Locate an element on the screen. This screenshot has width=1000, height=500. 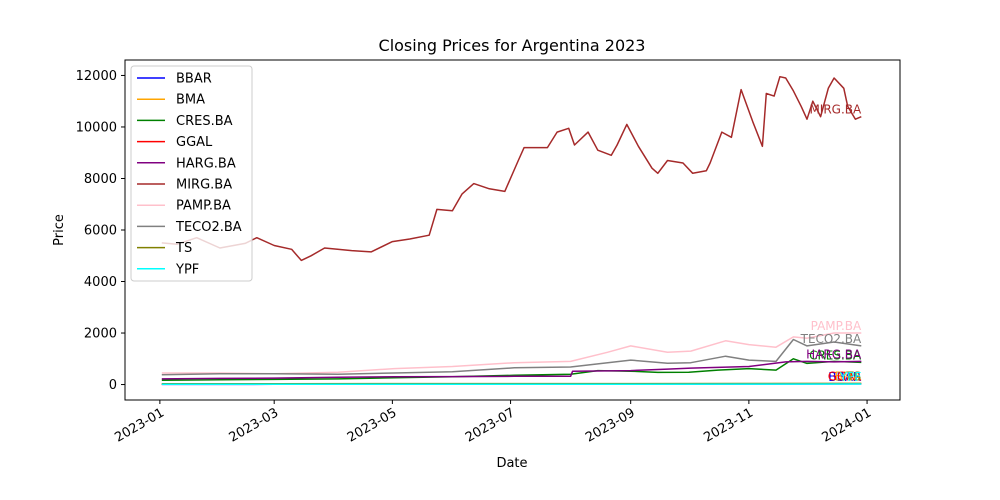
chart-title: Closing Prices for Argentina 2023 is located at coordinates (512, 45).